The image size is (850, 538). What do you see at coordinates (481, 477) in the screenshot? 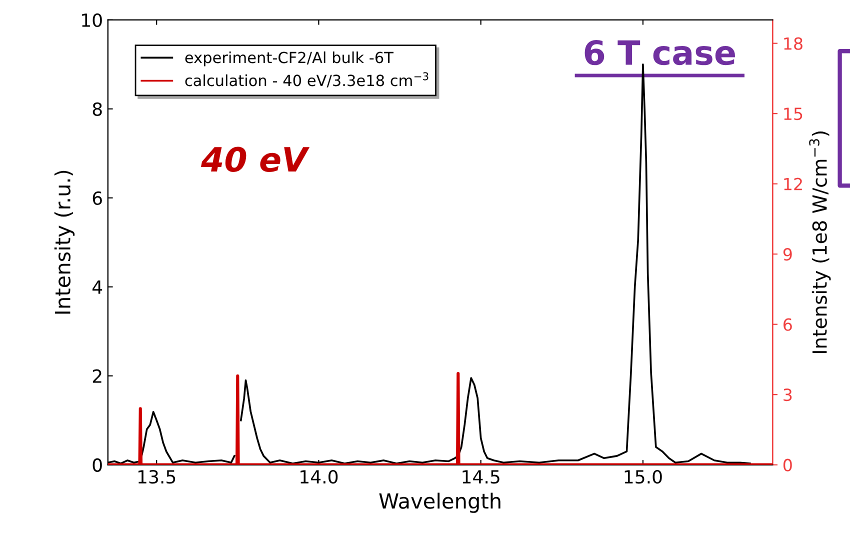
I see `x-tick-label: 14.5` at bounding box center [481, 477].